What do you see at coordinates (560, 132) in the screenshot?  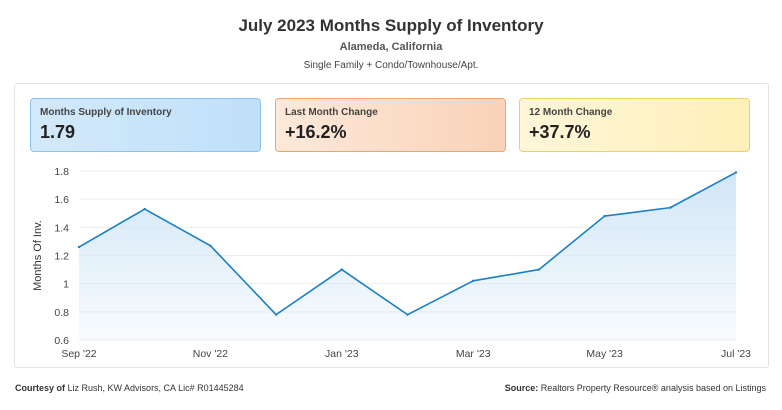 I see `stat-card-value: +37.7%` at bounding box center [560, 132].